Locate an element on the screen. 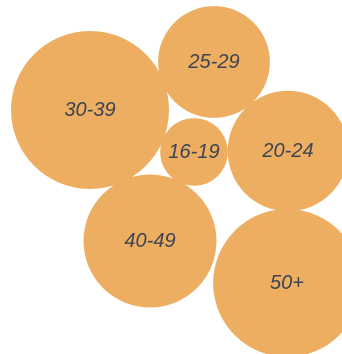 The height and width of the screenshot is (354, 342). bubble-label-16-19: 16-19 is located at coordinates (193, 152).